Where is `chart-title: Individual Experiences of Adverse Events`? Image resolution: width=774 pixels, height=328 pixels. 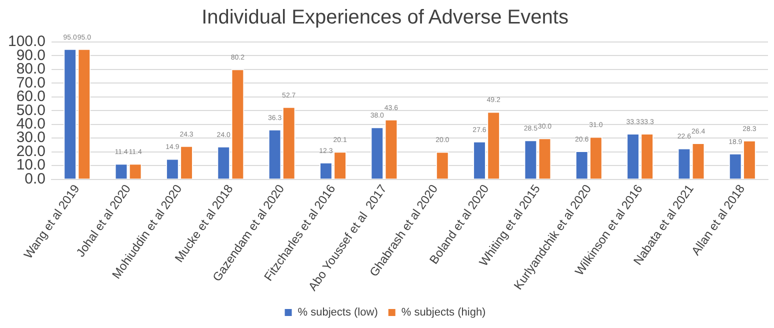
chart-title: Individual Experiences of Adverse Events is located at coordinates (385, 17).